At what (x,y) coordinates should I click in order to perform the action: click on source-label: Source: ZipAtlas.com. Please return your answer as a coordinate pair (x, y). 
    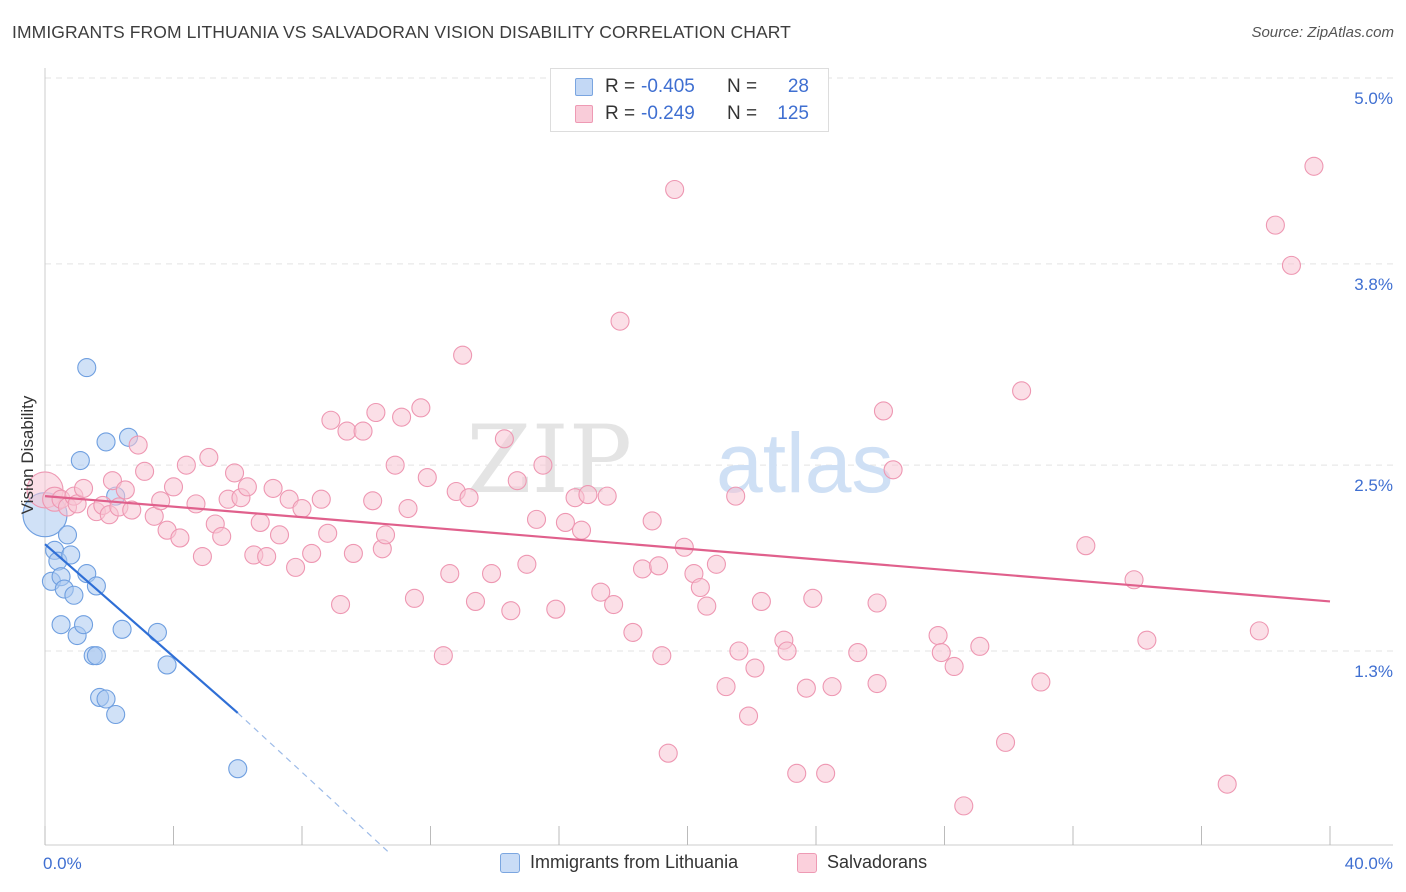
    Looking at the image, I should click on (1322, 32).